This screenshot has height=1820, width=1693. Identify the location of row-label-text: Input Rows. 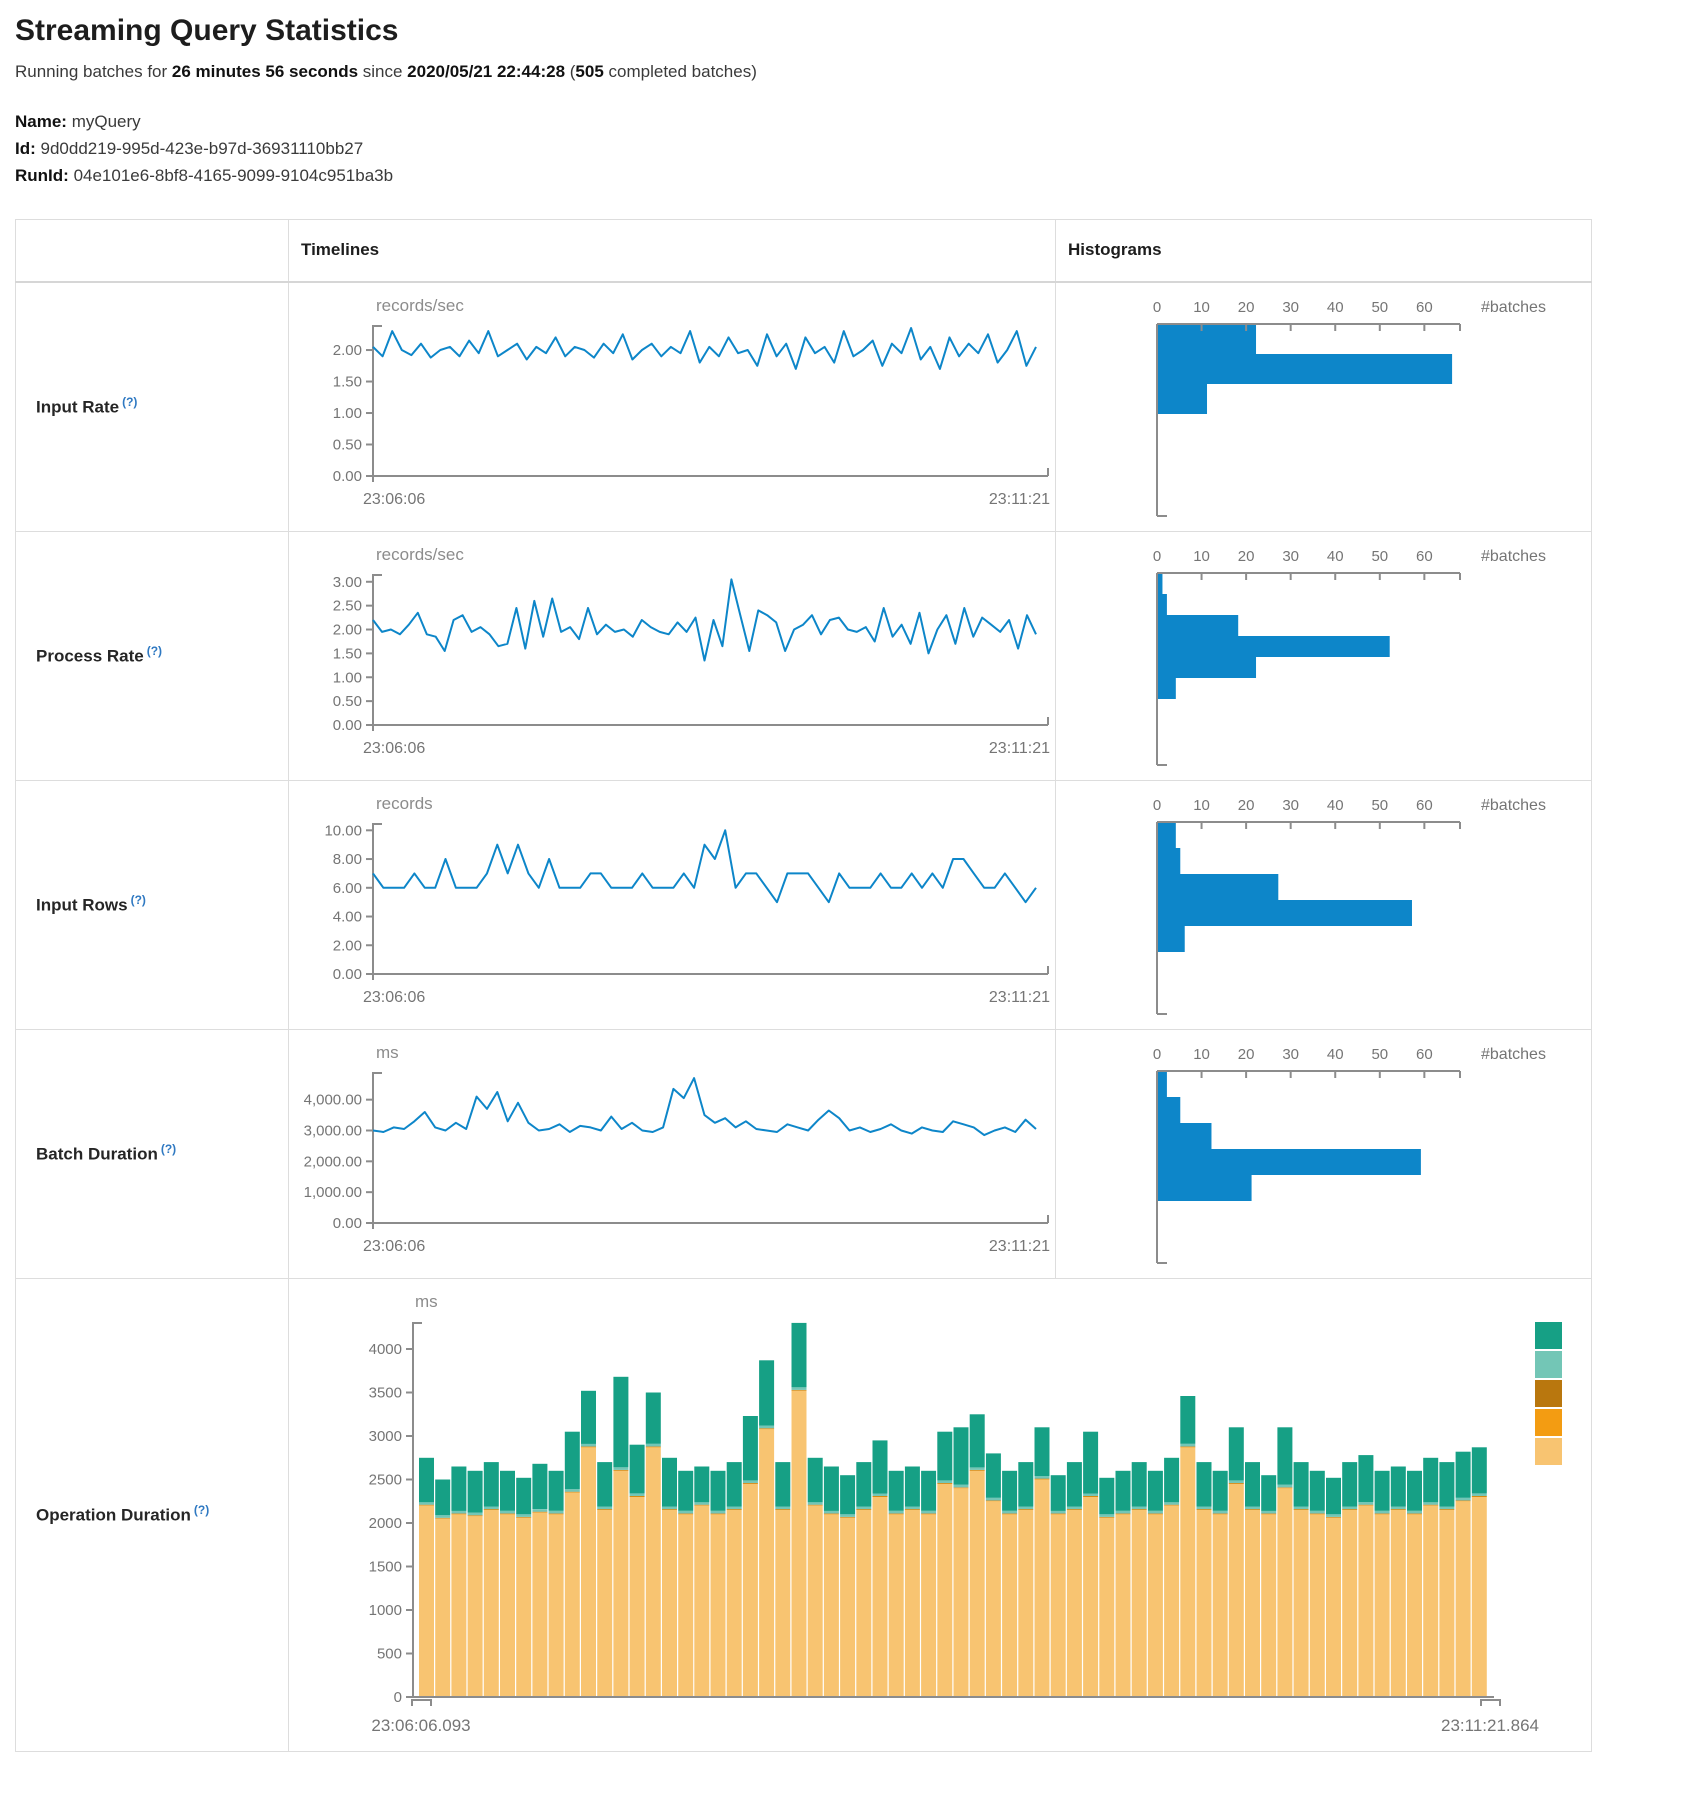
(82, 905).